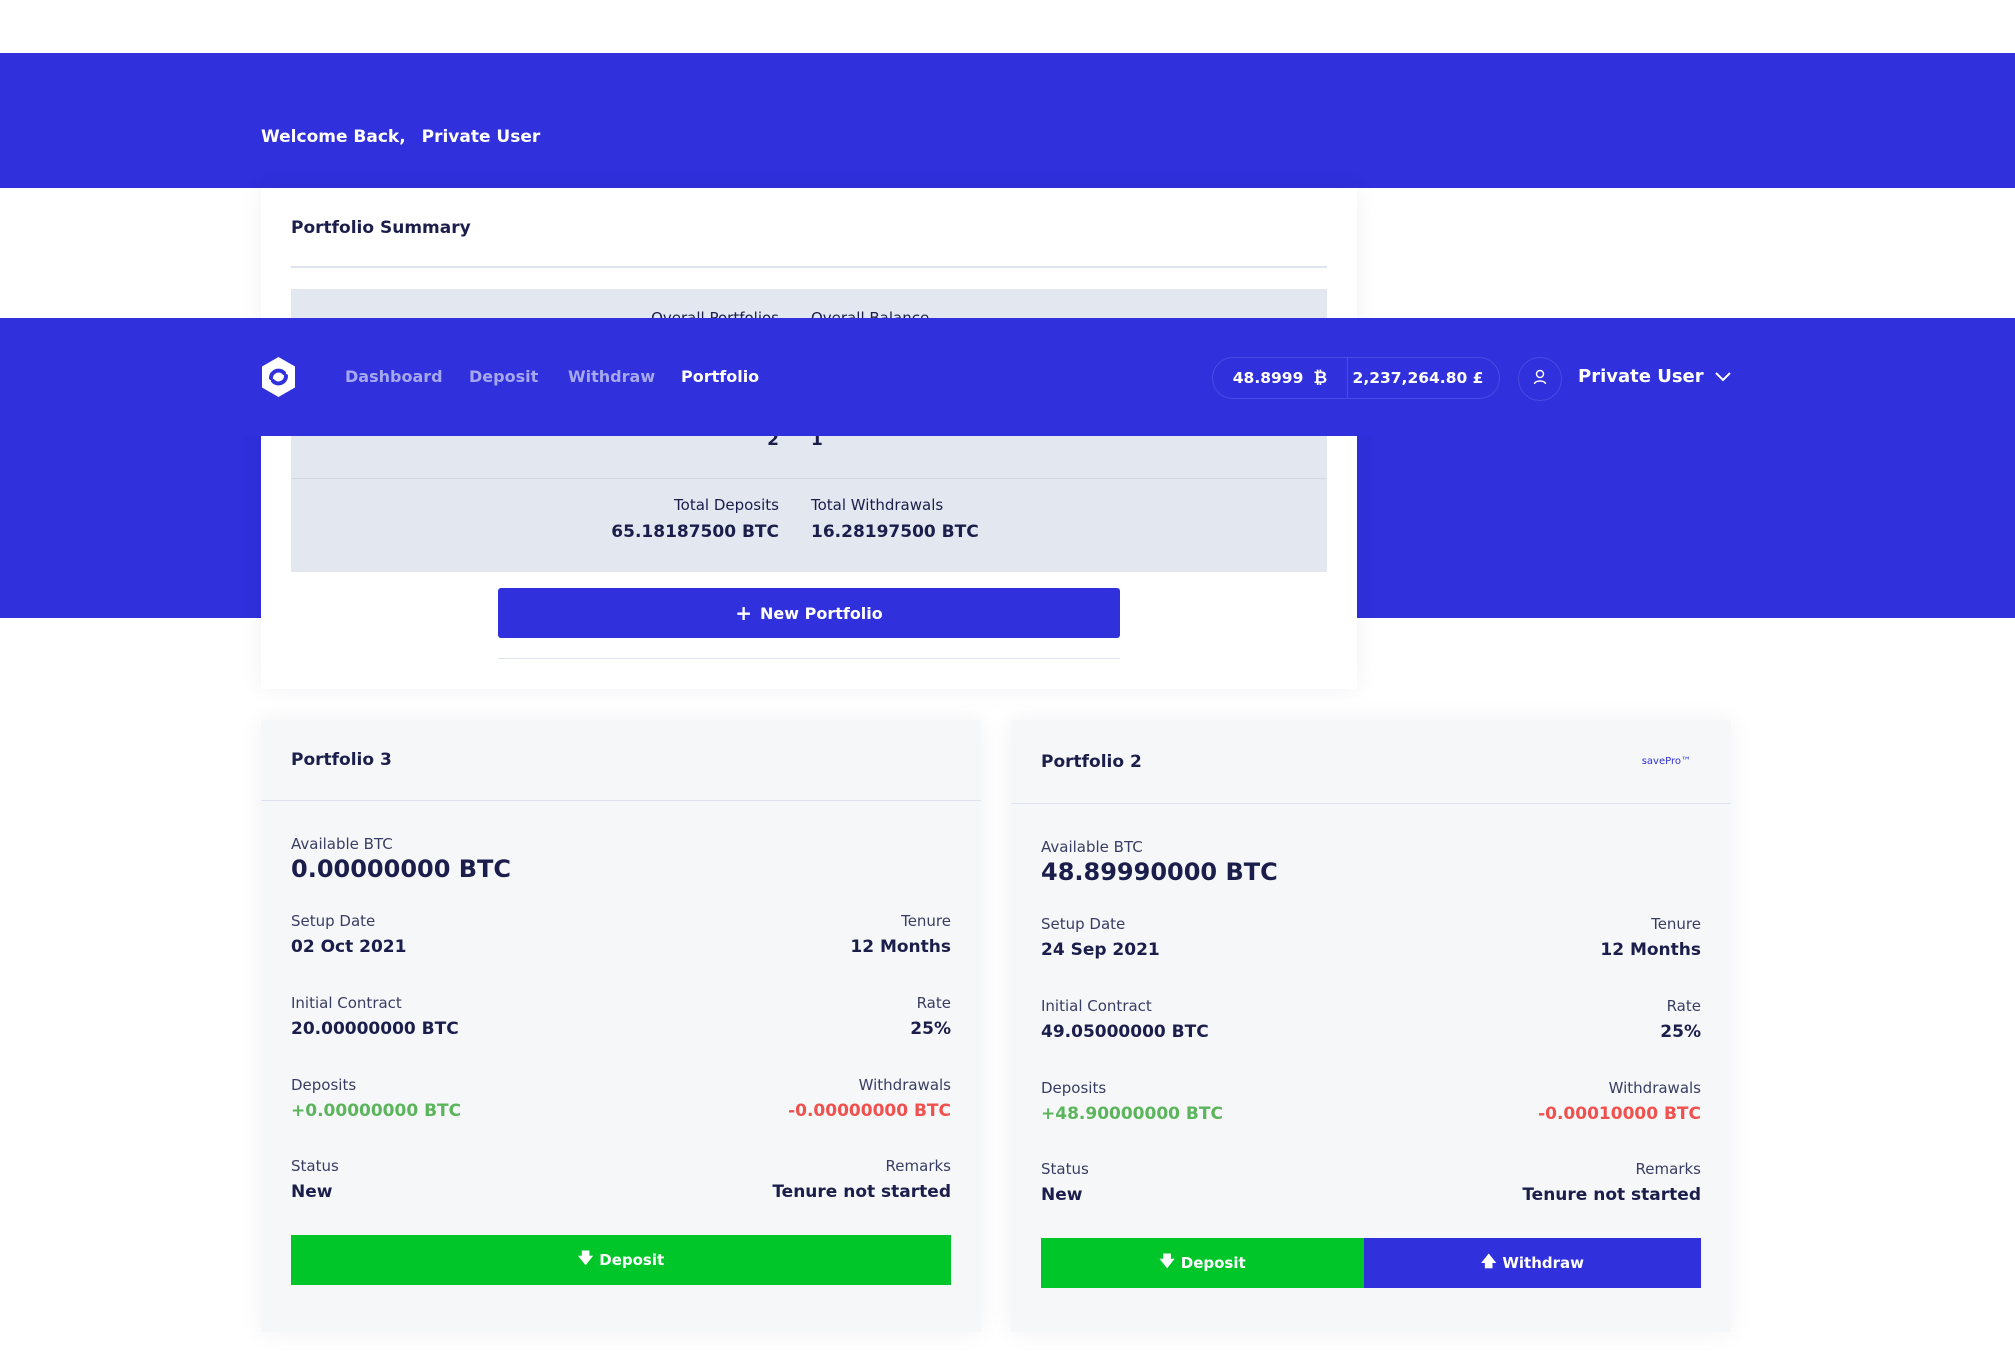 This screenshot has width=2015, height=1352. Describe the element at coordinates (1488, 1260) in the screenshot. I see `arrow-up-icon: 🡅` at that location.